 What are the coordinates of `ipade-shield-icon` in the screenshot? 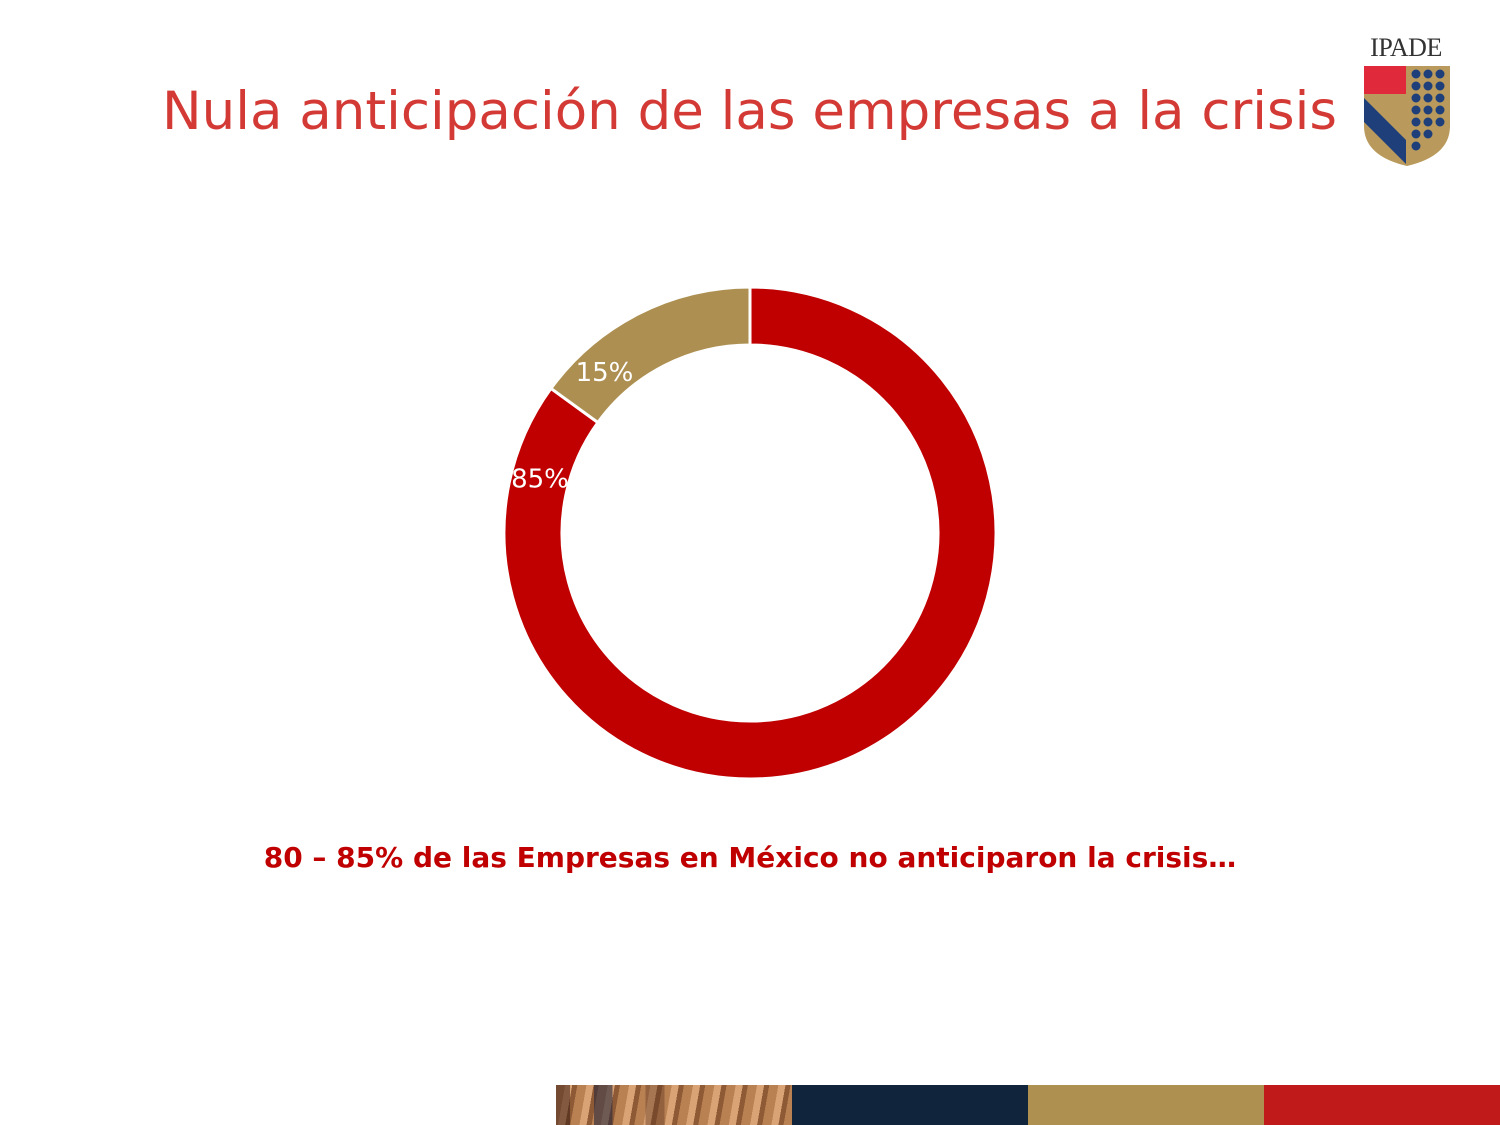 It's located at (1407, 116).